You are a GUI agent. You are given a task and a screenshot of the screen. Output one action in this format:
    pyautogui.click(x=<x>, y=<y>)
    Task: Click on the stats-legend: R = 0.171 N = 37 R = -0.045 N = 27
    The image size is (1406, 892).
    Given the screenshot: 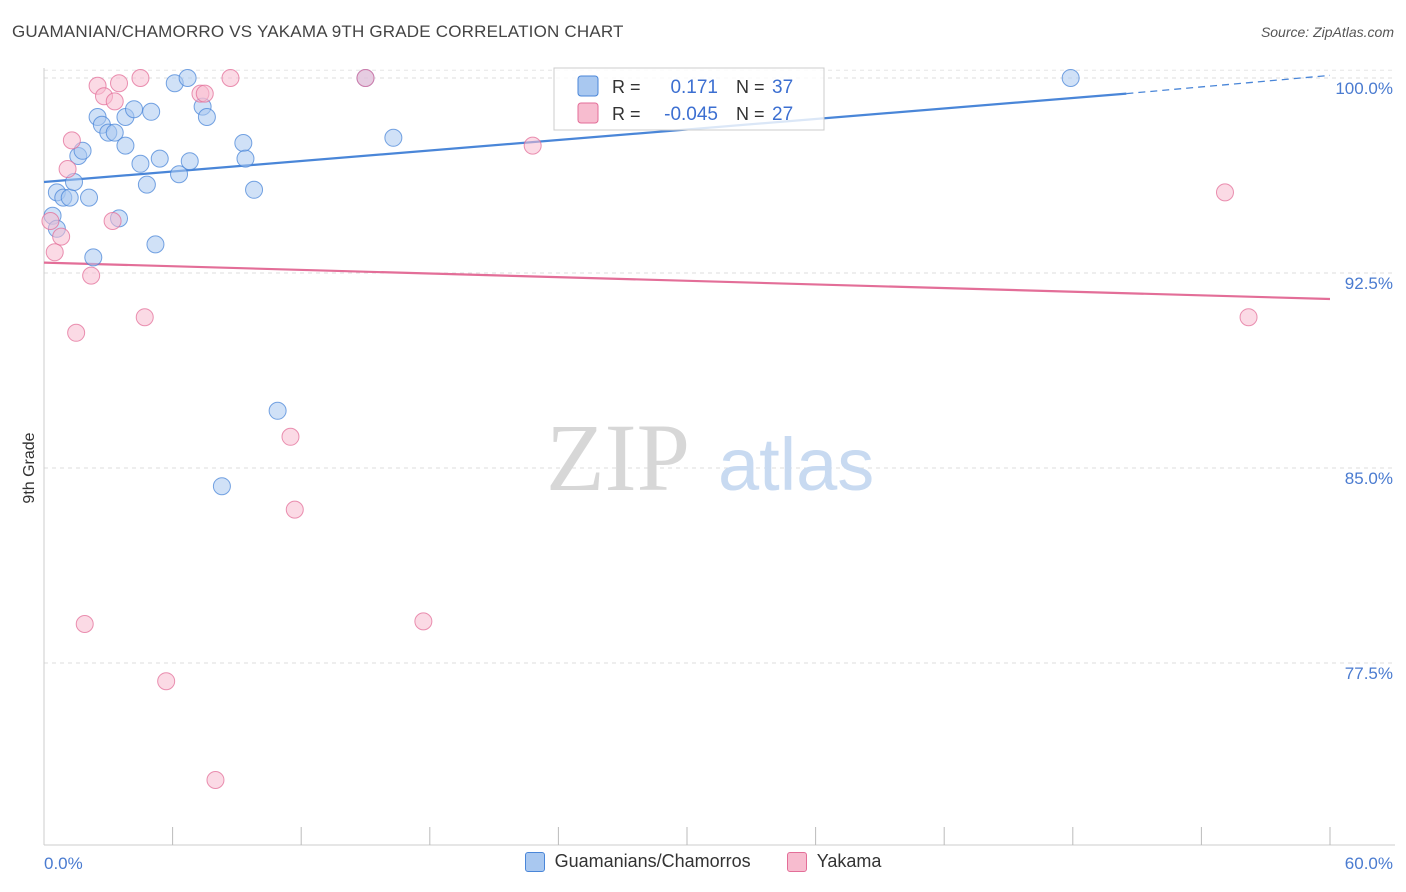 What is the action you would take?
    pyautogui.click(x=689, y=99)
    